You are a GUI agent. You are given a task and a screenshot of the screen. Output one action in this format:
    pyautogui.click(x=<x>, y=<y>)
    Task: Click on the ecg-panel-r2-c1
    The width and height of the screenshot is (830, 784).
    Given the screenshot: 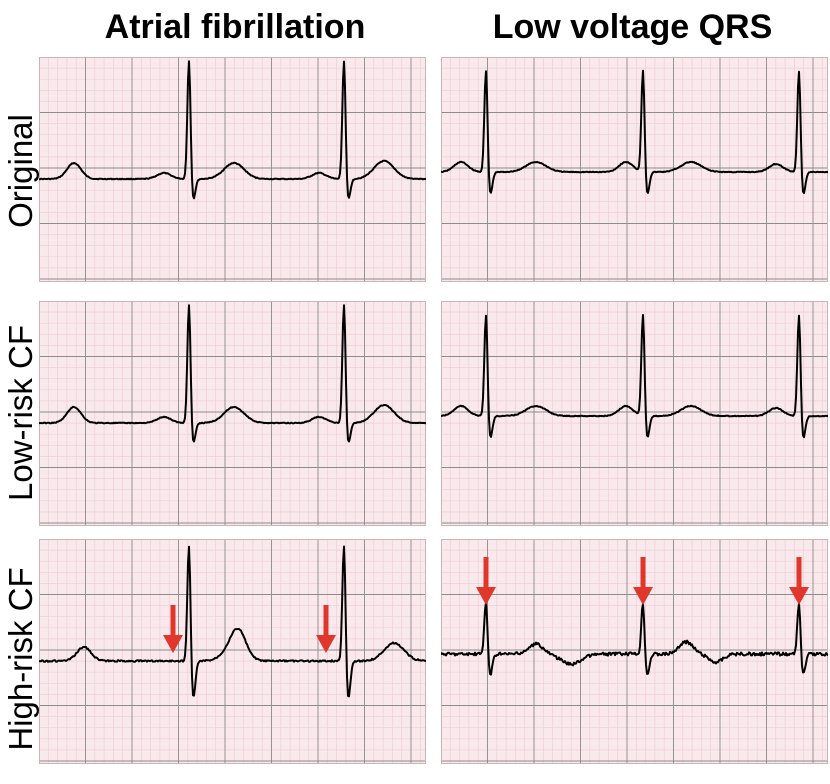 What is the action you would take?
    pyautogui.click(x=232, y=413)
    